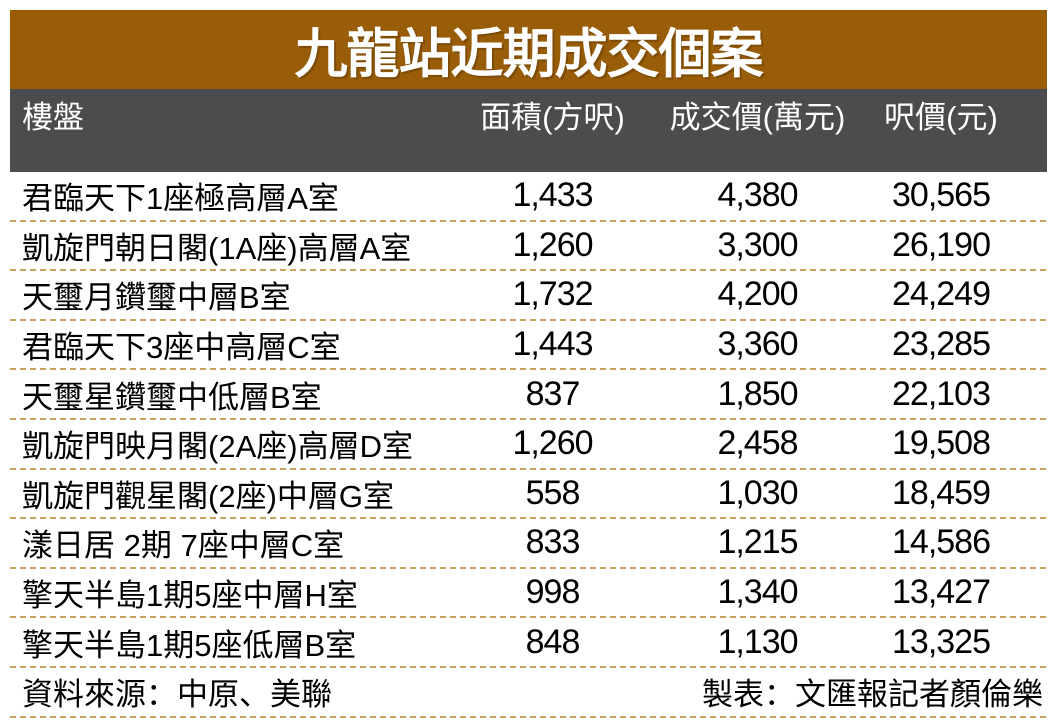 This screenshot has height=728, width=1054. What do you see at coordinates (180, 199) in the screenshot?
I see `property-name: 君臨天下1座極高層A室` at bounding box center [180, 199].